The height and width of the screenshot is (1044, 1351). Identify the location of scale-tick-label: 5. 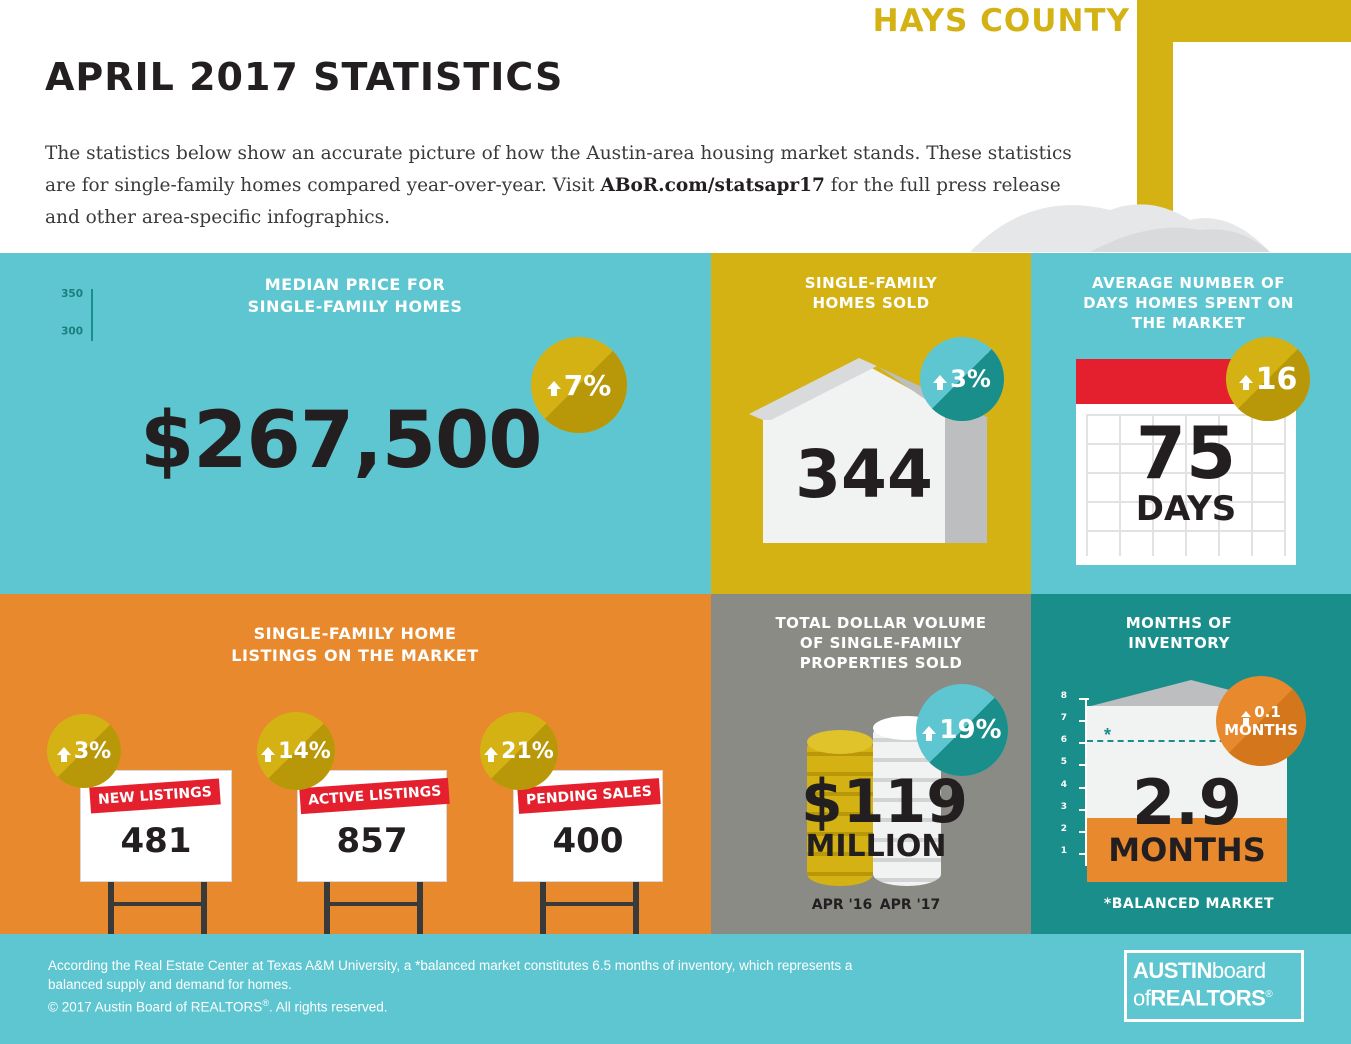
(1063, 762).